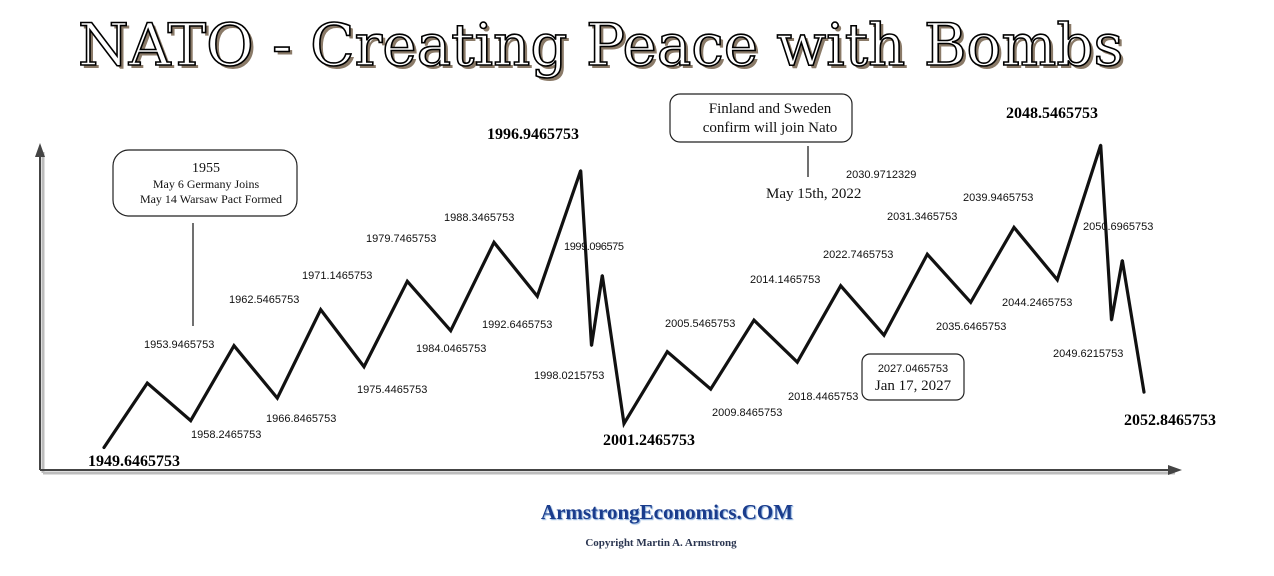 Image resolution: width=1274 pixels, height=576 pixels. Describe the element at coordinates (1088, 354) in the screenshot. I see `point-label-26: 2049.6215753` at that location.